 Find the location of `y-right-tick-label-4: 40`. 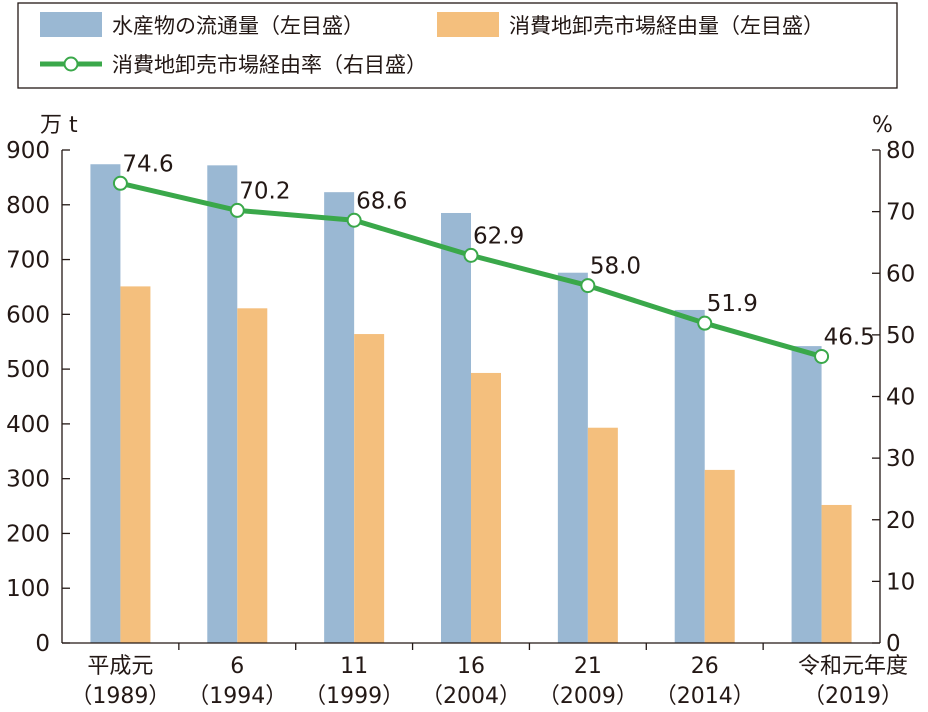

y-right-tick-label-4: 40 is located at coordinates (900, 398).